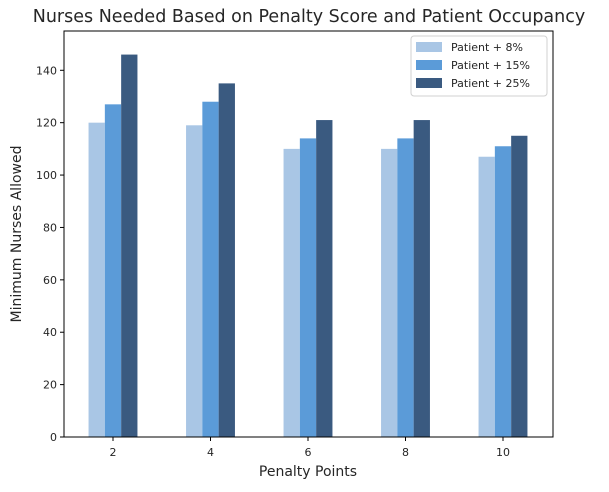  What do you see at coordinates (17, 234) in the screenshot?
I see `y-axis-label: Minimum Nurses Allowed` at bounding box center [17, 234].